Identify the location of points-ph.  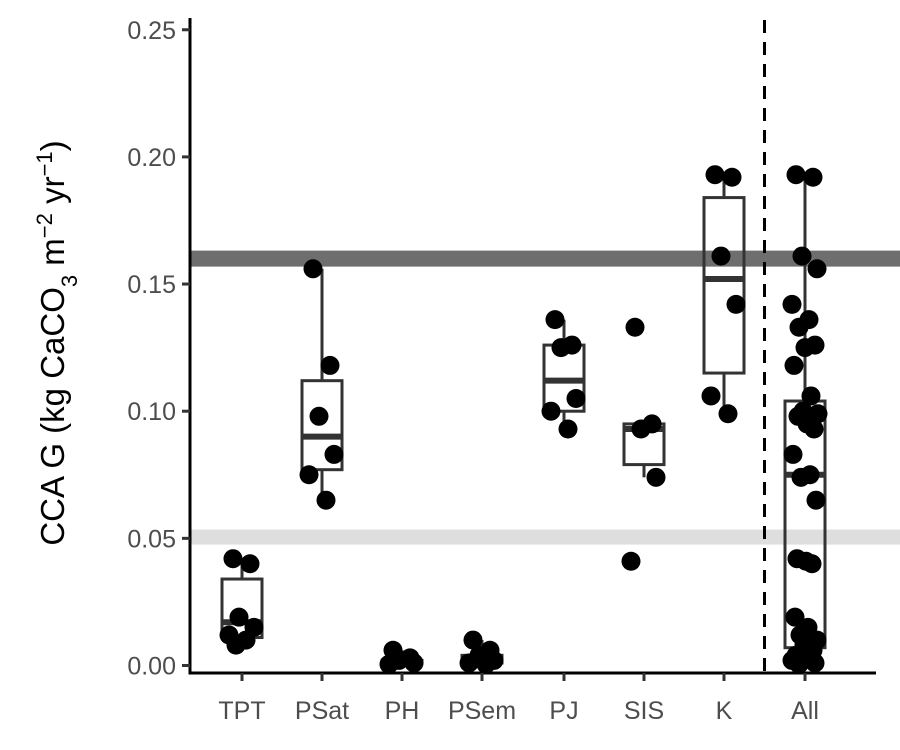
(401, 657).